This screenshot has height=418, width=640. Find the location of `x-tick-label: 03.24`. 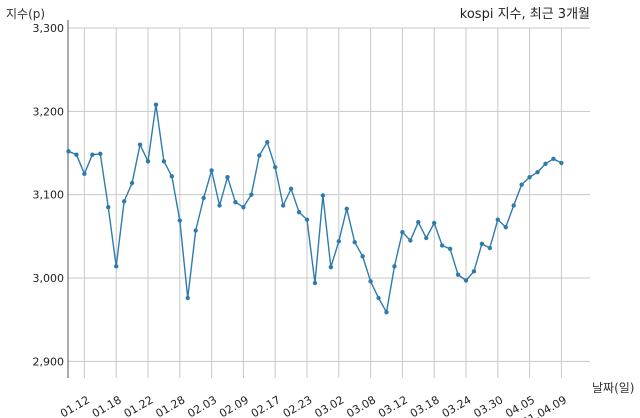

x-tick-label: 03.24 is located at coordinates (457, 405).